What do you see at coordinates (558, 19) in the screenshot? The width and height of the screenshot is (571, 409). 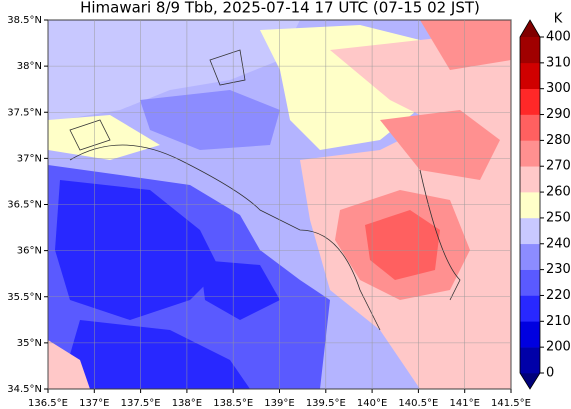 I see `colorbar-unit: K` at bounding box center [558, 19].